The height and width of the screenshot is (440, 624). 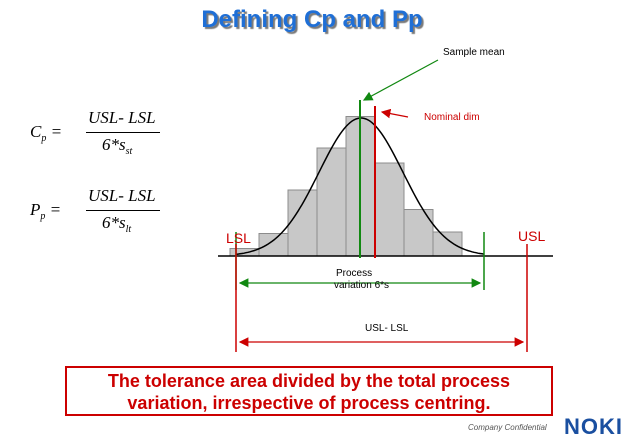 I want to click on process-variation-label: Process variation 6*s, so click(x=362, y=279).